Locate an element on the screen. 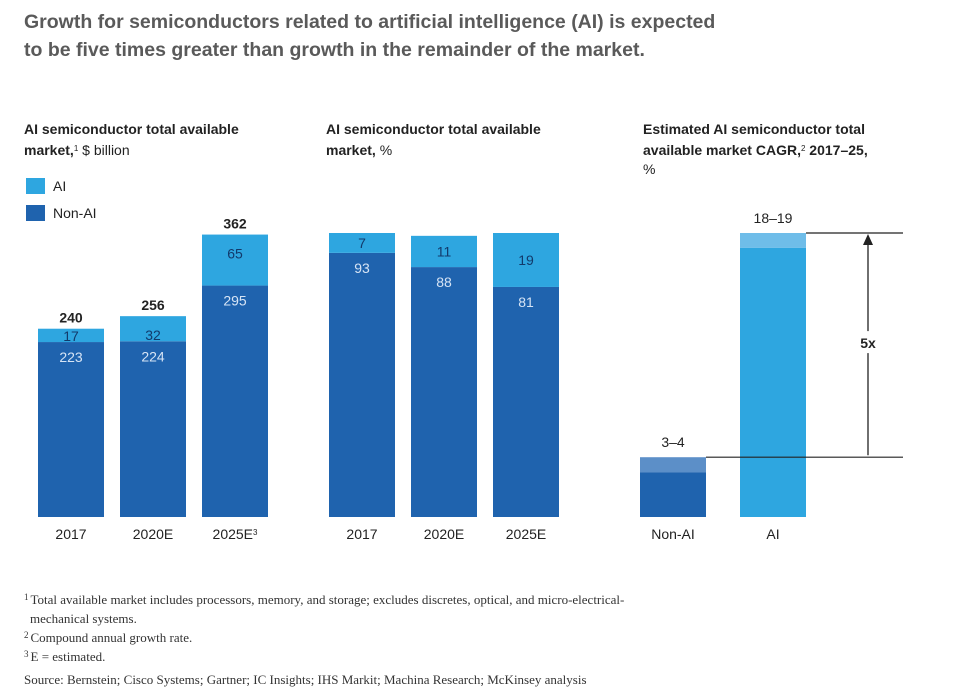 Image resolution: width=958 pixels, height=696 pixels. chart2-title-line-1-part-0: AI semiconductor total available is located at coordinates (433, 129).